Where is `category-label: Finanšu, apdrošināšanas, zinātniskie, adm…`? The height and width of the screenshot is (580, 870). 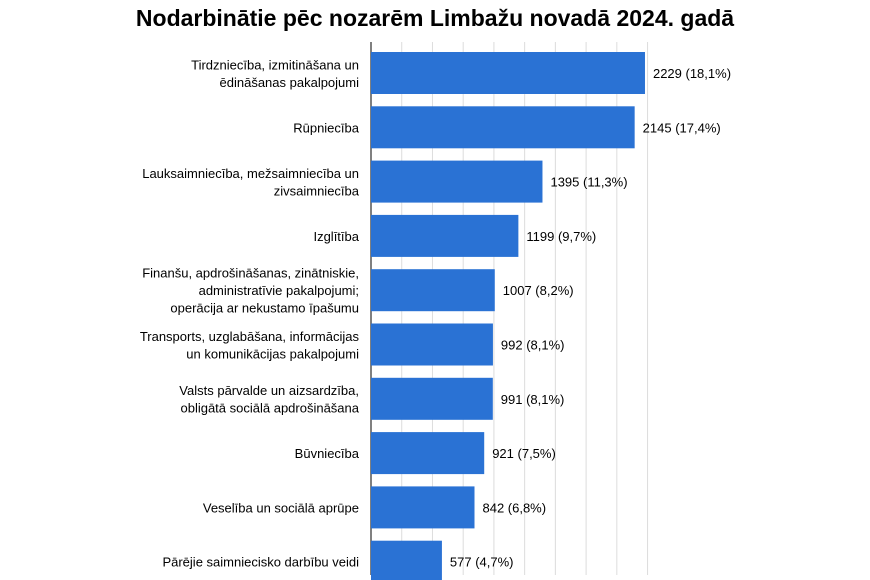 category-label: Finanšu, apdrošināšanas, zinātniskie, adm… is located at coordinates (250, 291).